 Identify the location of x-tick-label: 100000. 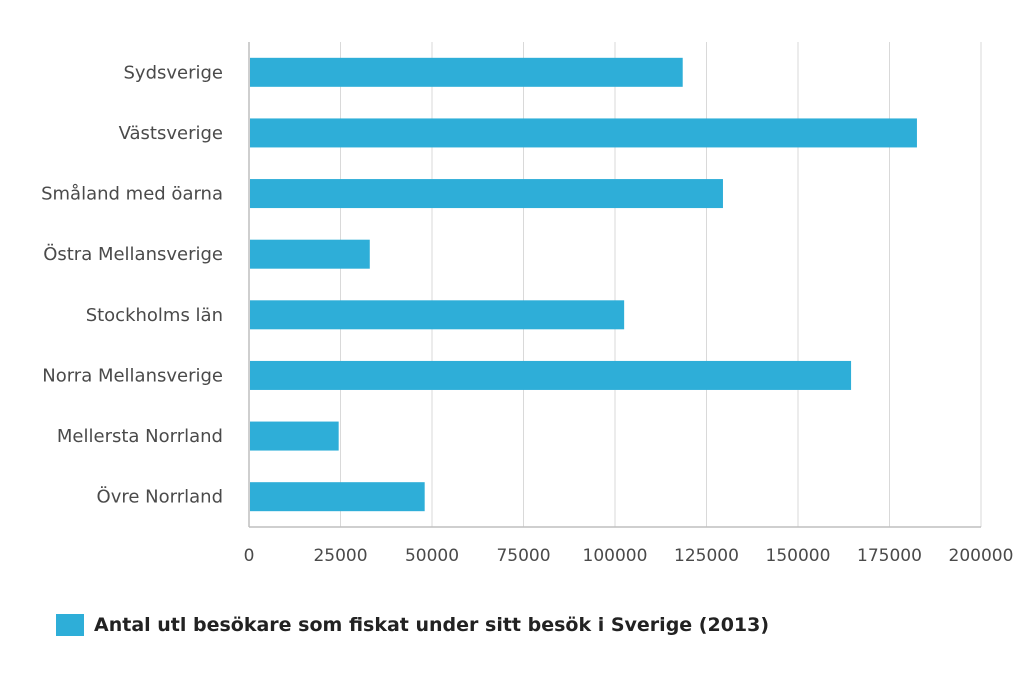
(615, 556).